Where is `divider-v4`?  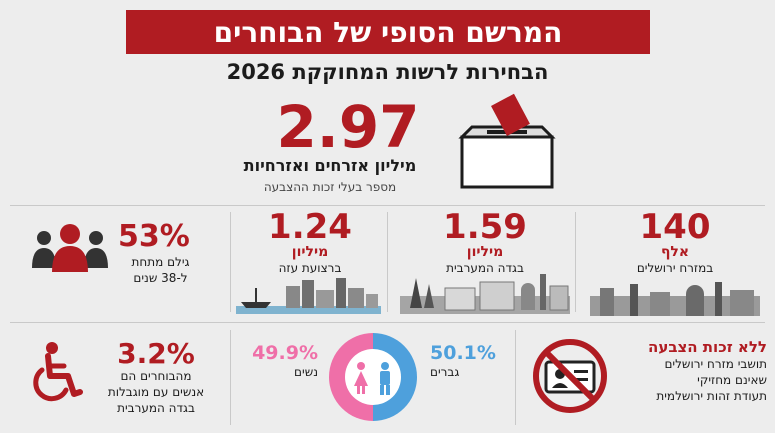
divider-v4 is located at coordinates (515, 377).